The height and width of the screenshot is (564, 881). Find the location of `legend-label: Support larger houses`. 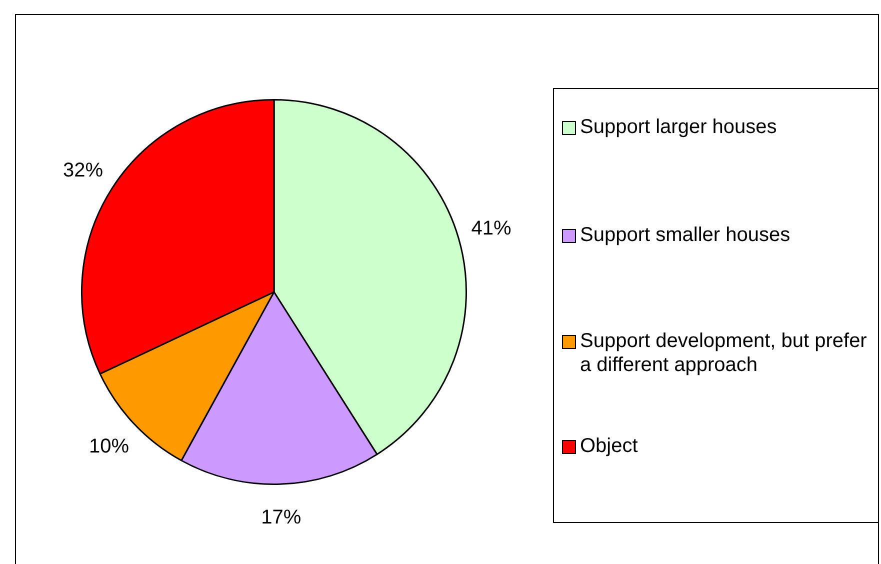

legend-label: Support larger houses is located at coordinates (678, 127).